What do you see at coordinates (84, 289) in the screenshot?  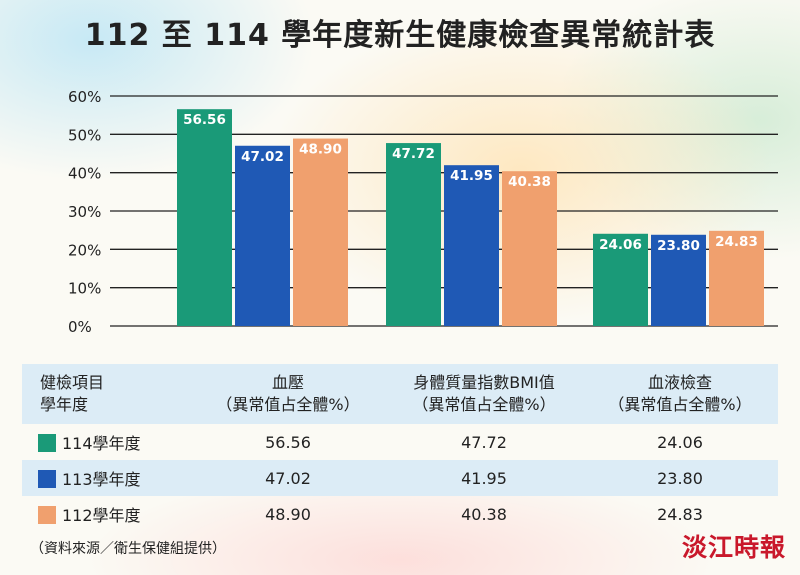 I see `y-tick-label: 10%` at bounding box center [84, 289].